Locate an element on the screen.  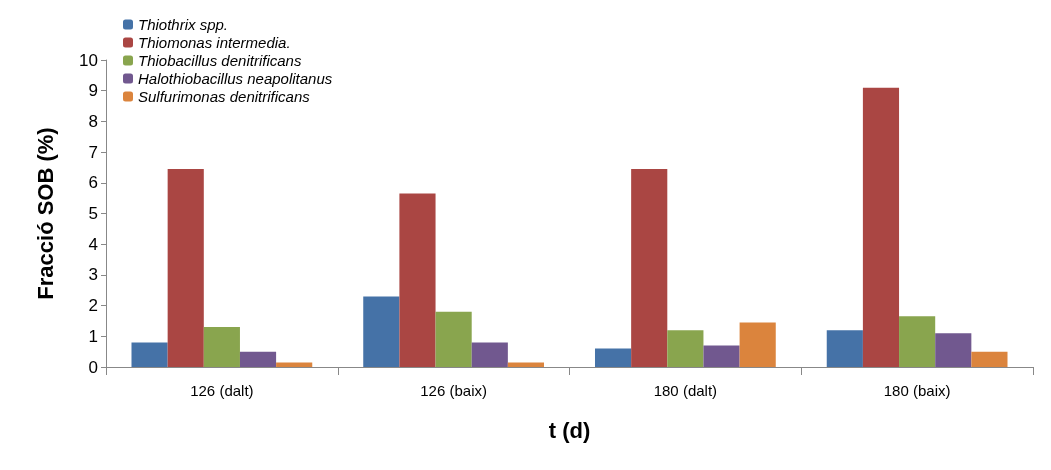
y-tick-label: 8 is located at coordinates (93, 121).